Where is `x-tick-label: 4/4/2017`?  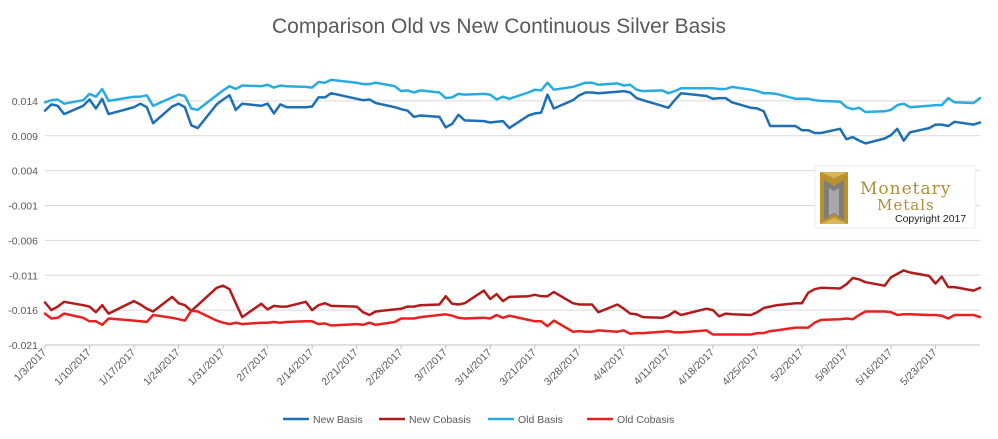 x-tick-label: 4/4/2017 is located at coordinates (609, 365).